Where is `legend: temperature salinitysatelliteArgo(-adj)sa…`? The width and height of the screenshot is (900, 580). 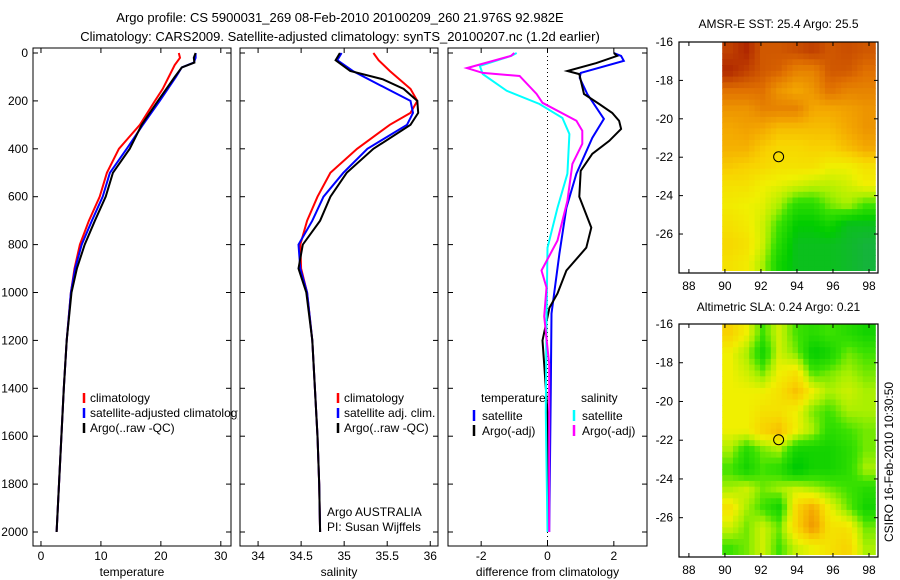
legend: temperature salinitysatelliteArgo(-adj)sa… is located at coordinates (553, 414).